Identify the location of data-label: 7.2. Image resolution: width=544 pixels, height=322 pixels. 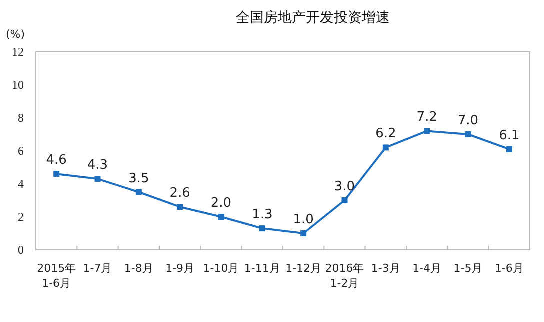
(427, 118).